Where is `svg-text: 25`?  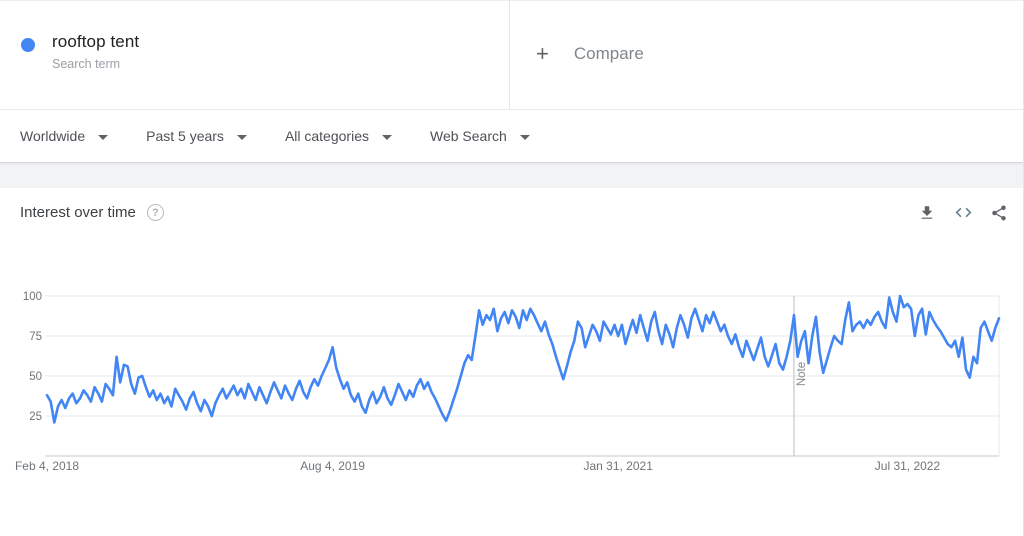 svg-text: 25 is located at coordinates (35, 417).